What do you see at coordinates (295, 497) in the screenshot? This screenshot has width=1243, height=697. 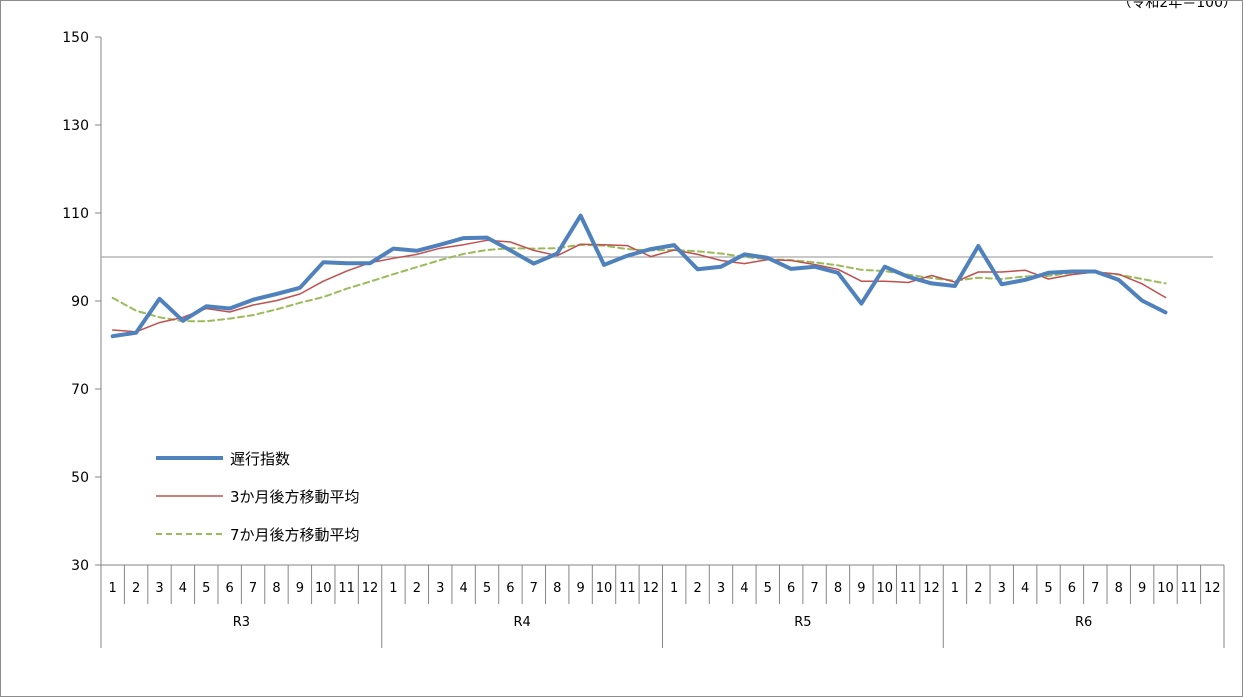 I see `legend-label-2: 3か月後方移動平均` at bounding box center [295, 497].